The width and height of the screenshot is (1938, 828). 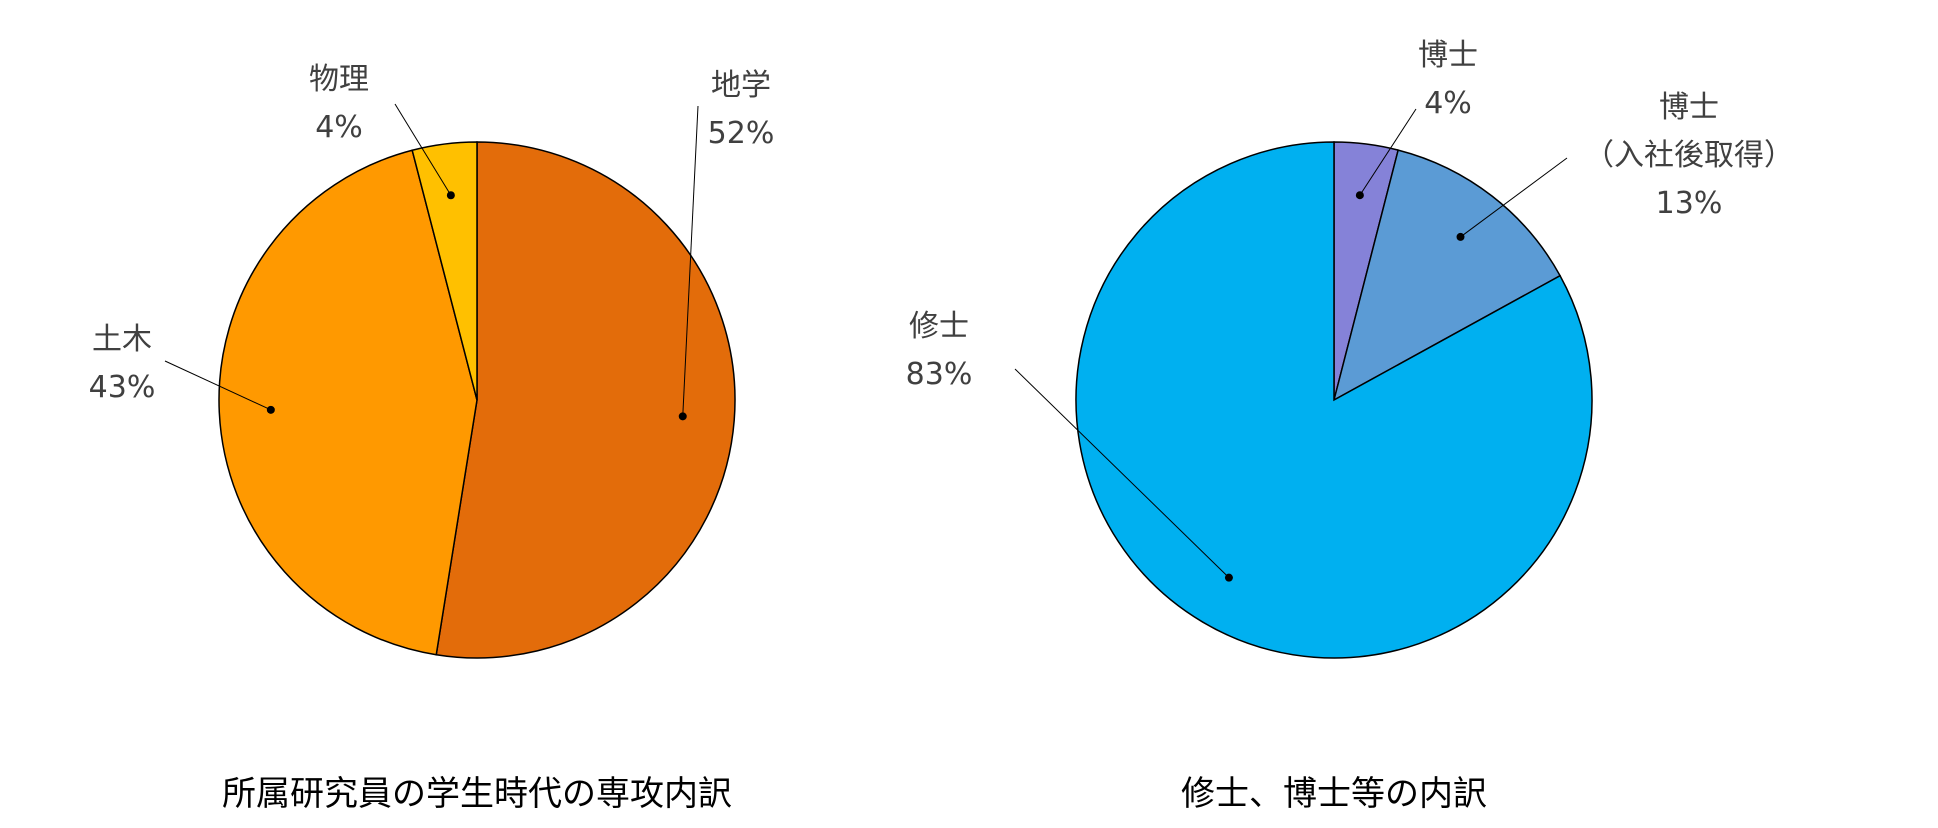 I want to click on chart-title: 修士、博士等の内訳, so click(x=1334, y=794).